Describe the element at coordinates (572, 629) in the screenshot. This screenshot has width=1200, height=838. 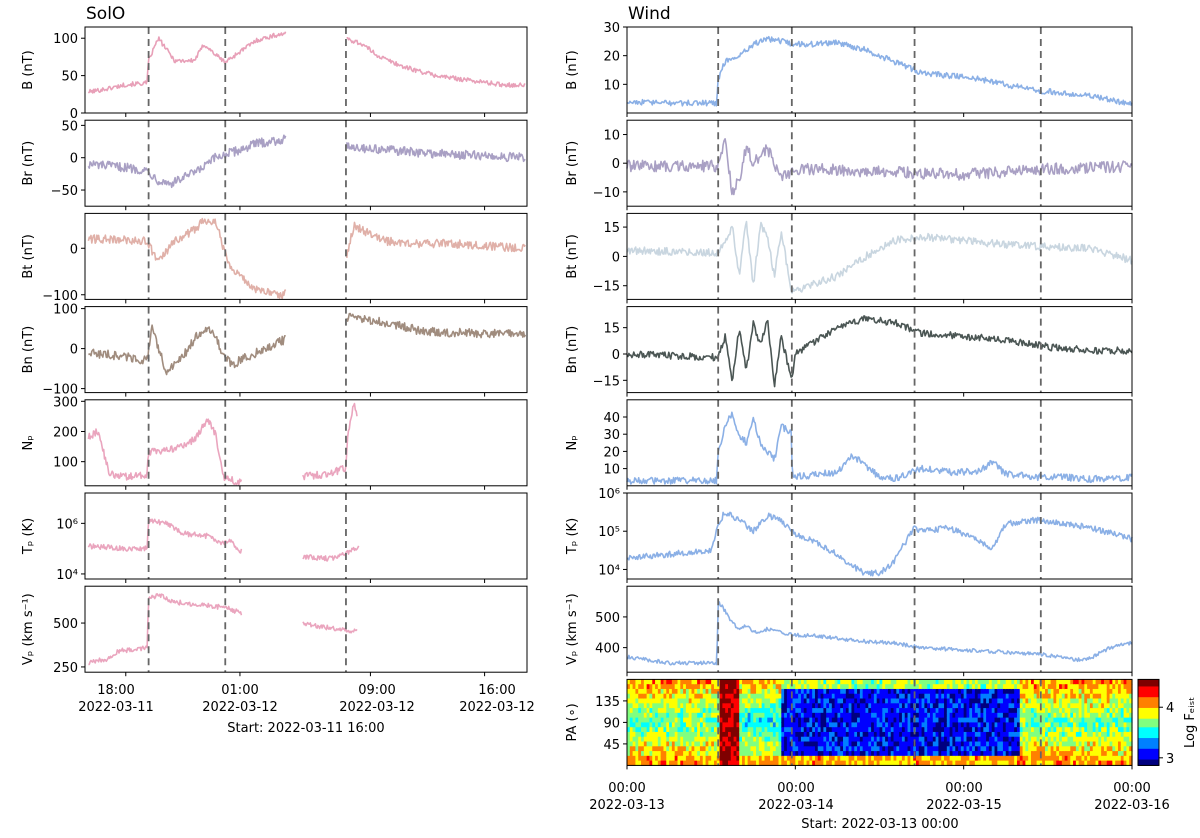
I see `wind-ylabel-7: Vₚ (km s⁻¹)` at that location.